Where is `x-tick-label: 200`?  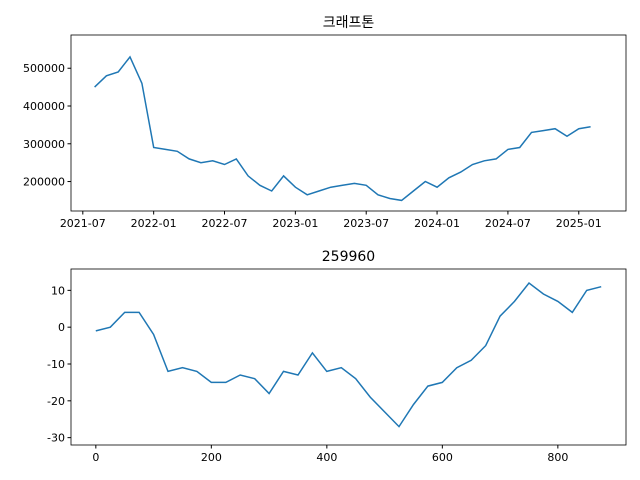
x-tick-label: 200 is located at coordinates (211, 457).